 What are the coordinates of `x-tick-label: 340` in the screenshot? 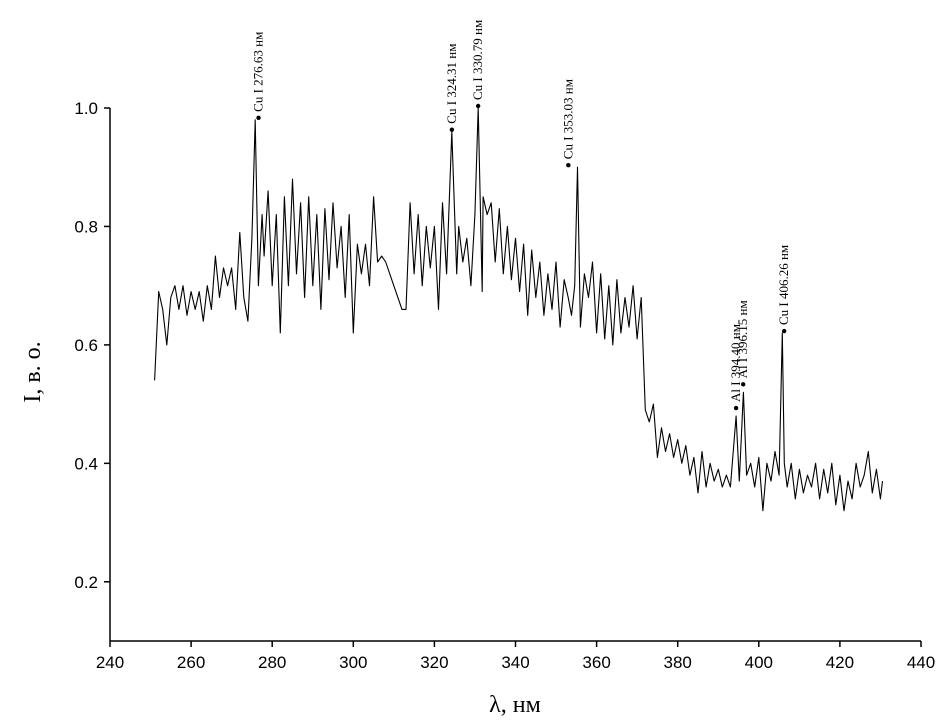 It's located at (515, 662).